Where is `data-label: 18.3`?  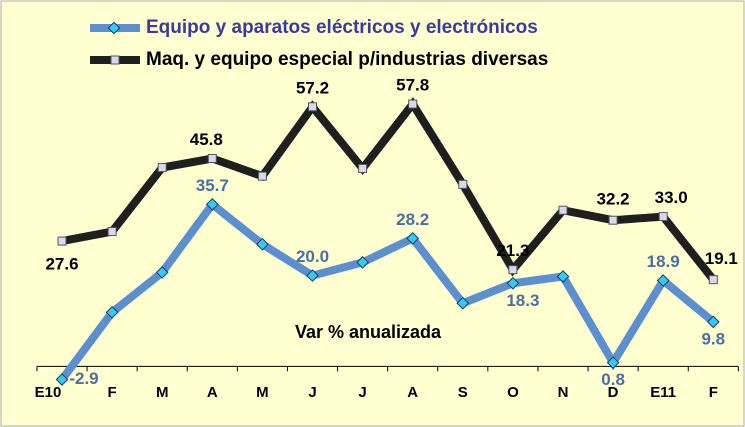 data-label: 18.3 is located at coordinates (522, 300).